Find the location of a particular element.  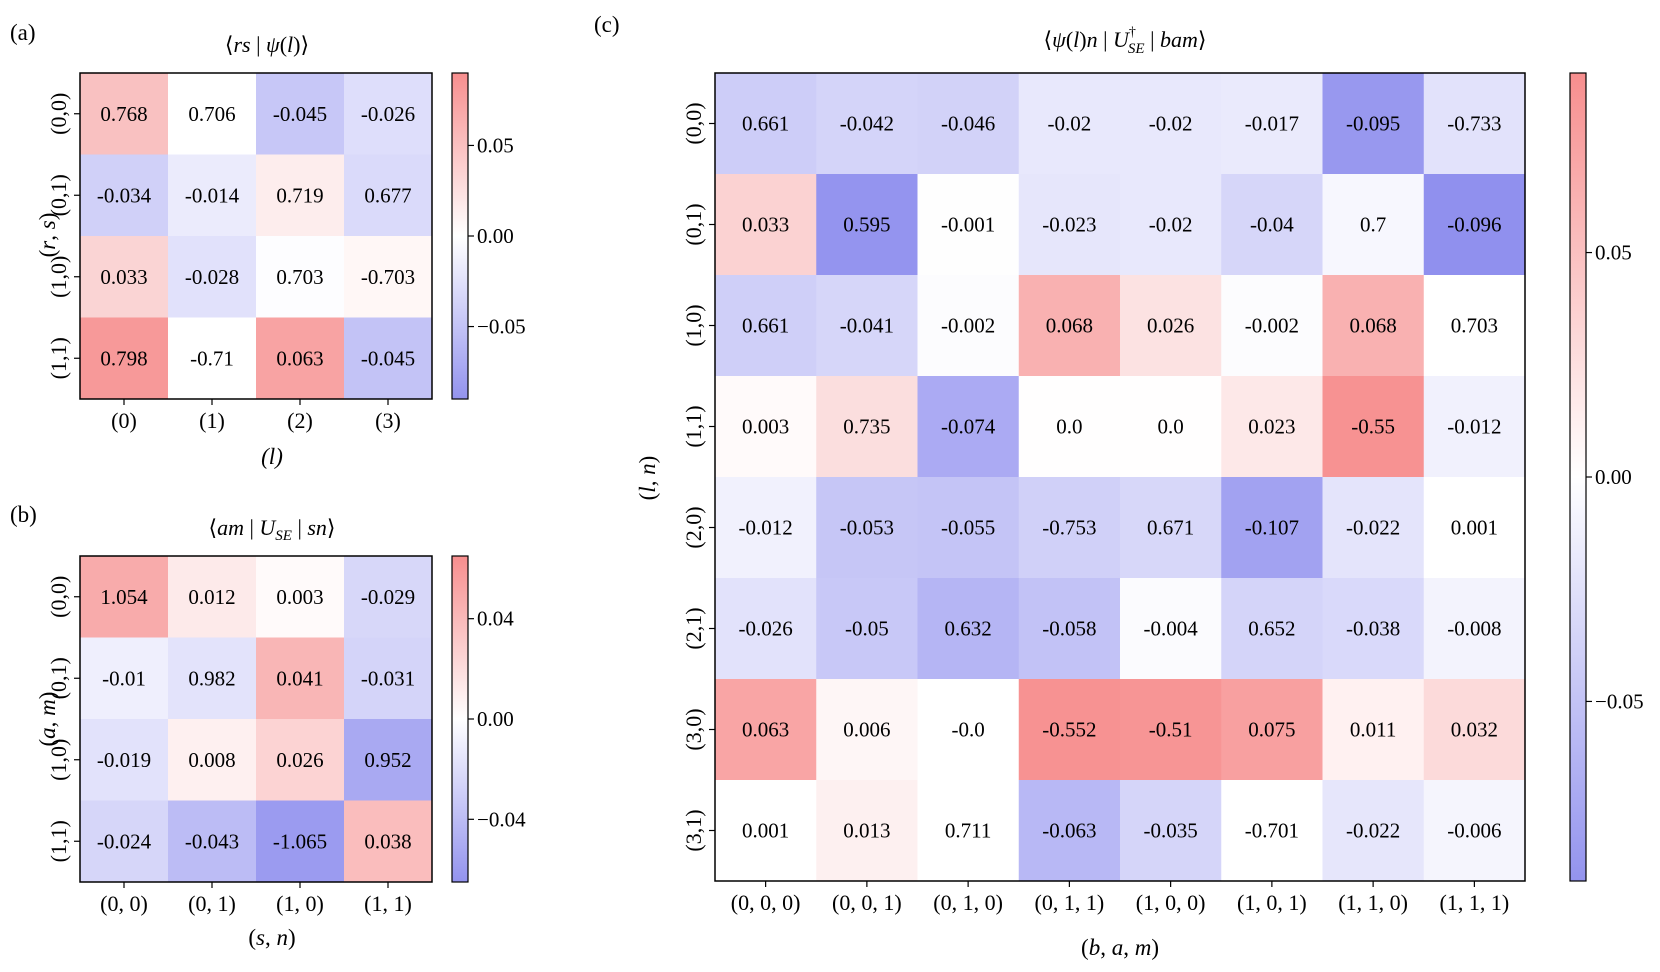

x-tick-label: (0) is located at coordinates (124, 420).